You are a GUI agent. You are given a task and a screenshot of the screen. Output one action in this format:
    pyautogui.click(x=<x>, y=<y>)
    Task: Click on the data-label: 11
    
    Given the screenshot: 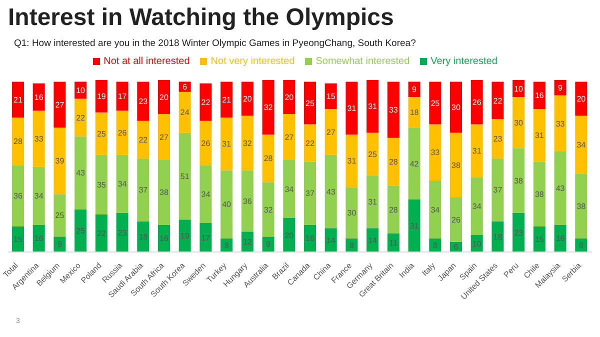 What is the action you would take?
    pyautogui.click(x=393, y=243)
    